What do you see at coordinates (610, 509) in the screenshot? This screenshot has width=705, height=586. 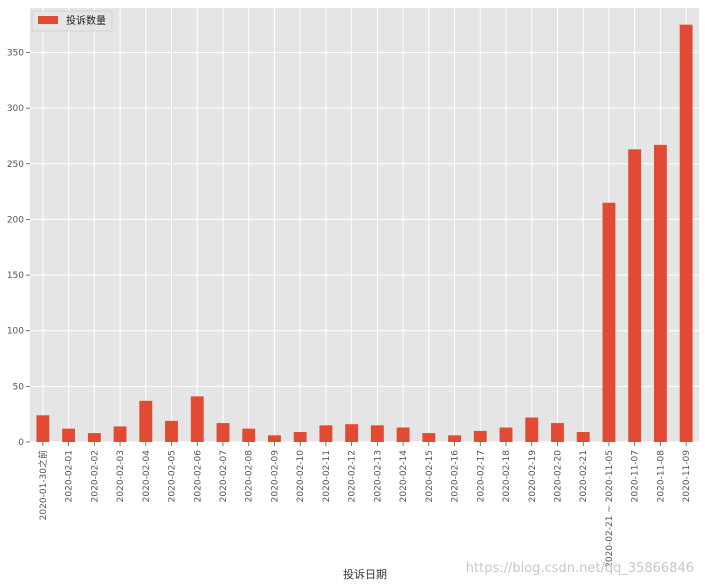 I see `x-tick-label: 2020-02-21 ~ 2020-11-05` at bounding box center [610, 509].